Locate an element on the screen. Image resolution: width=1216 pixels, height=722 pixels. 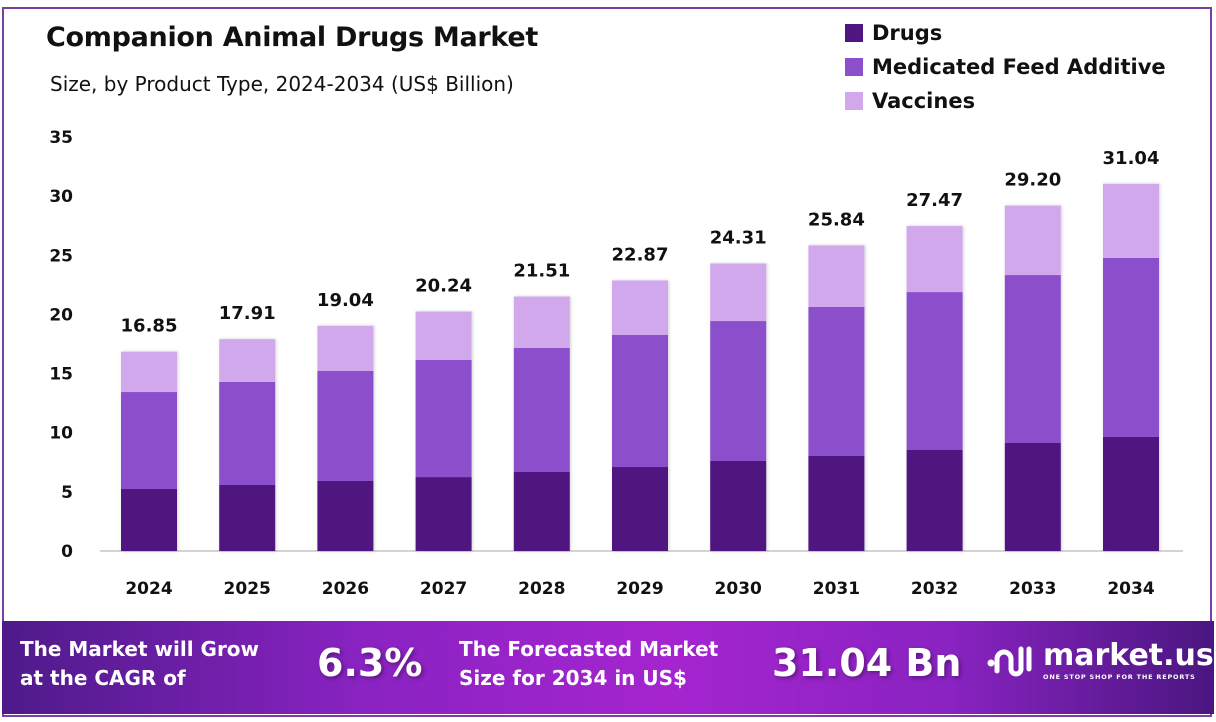
x-tick-label: 2025 is located at coordinates (247, 589).